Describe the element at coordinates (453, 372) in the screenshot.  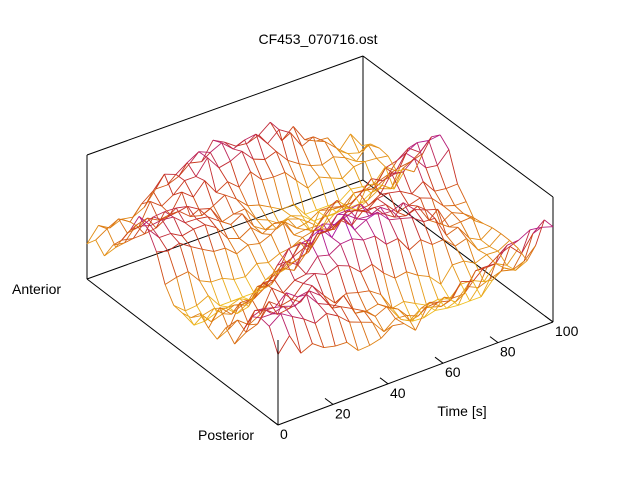
I see `x-tick-label: 60` at that location.